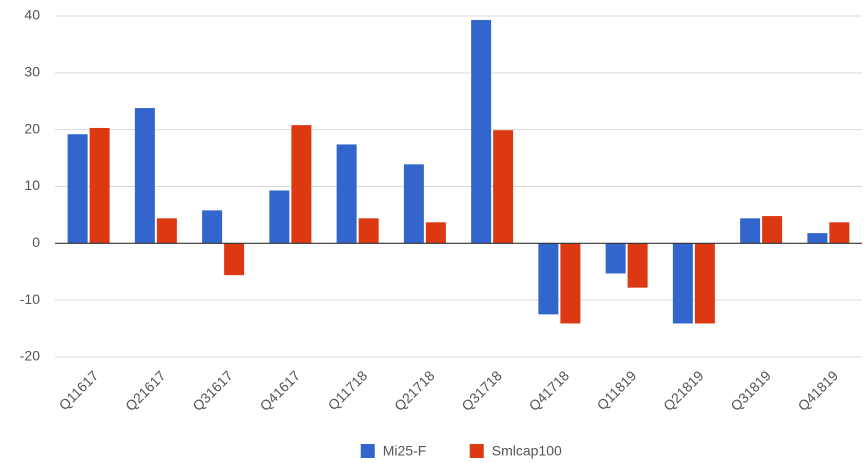 This screenshot has height=463, width=866. I want to click on x-tick-label: Q31718, so click(481, 390).